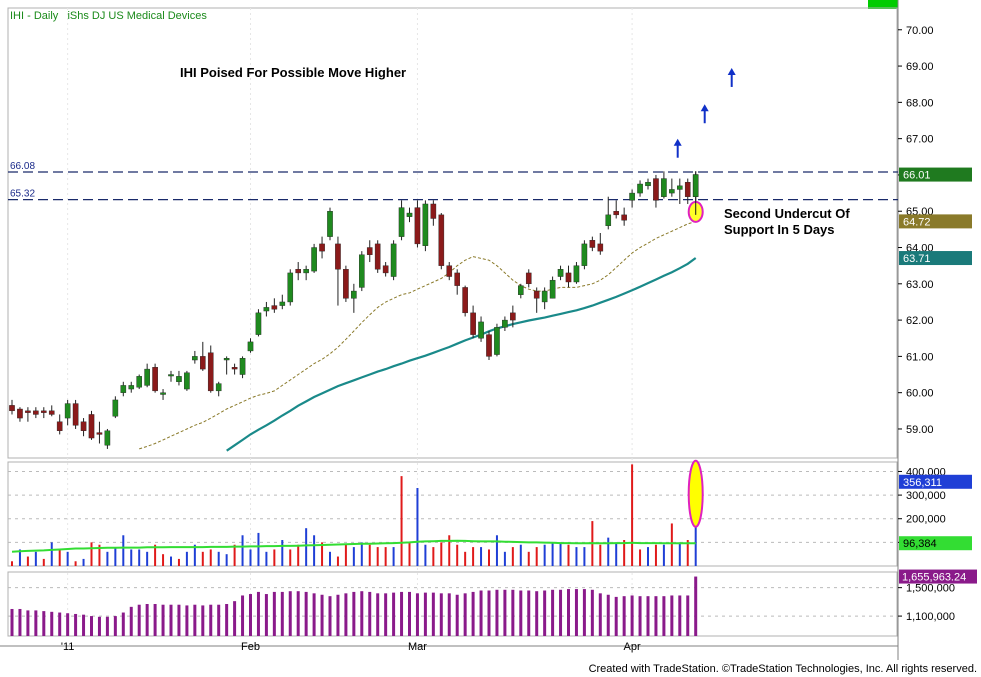  I want to click on volume-last-value-badge-text: 356,311, so click(922, 483).